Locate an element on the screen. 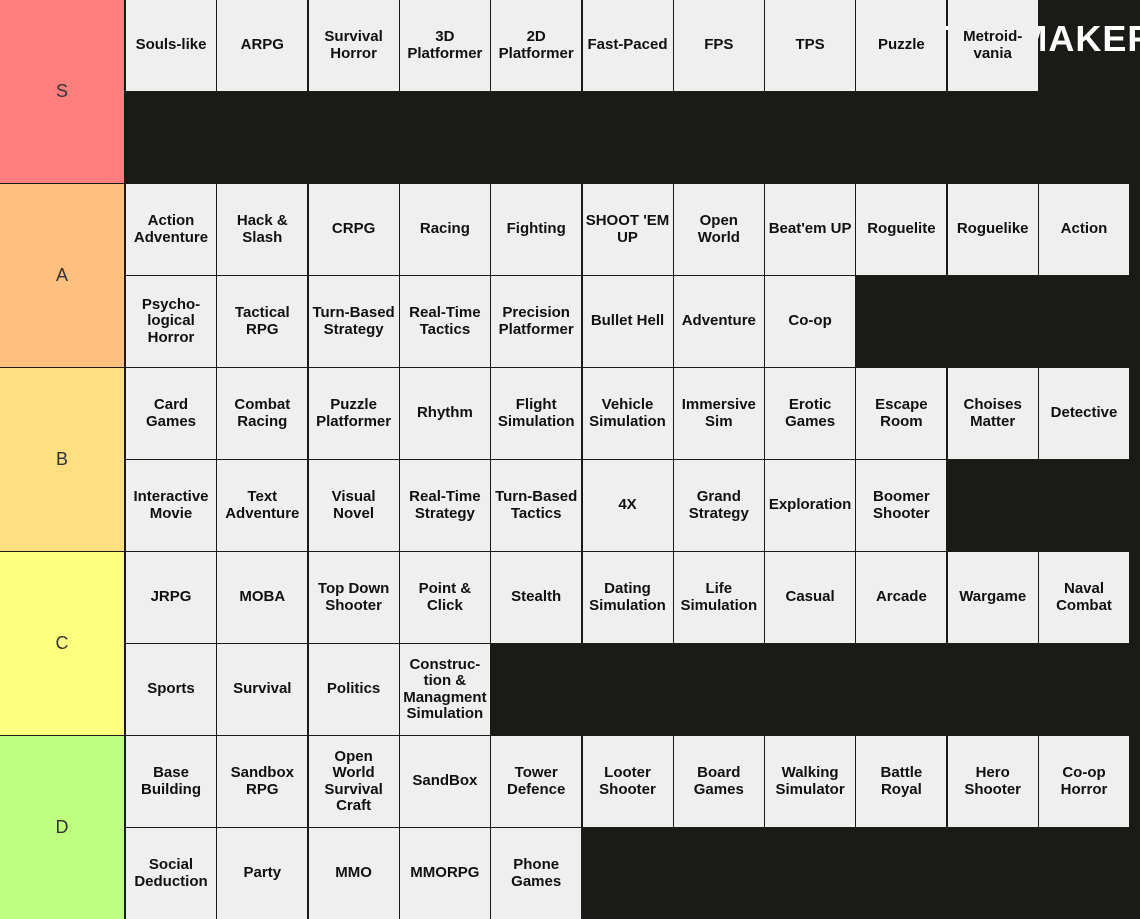 Image resolution: width=1140 pixels, height=919 pixels. tier-item: Immersive Sim is located at coordinates (718, 413).